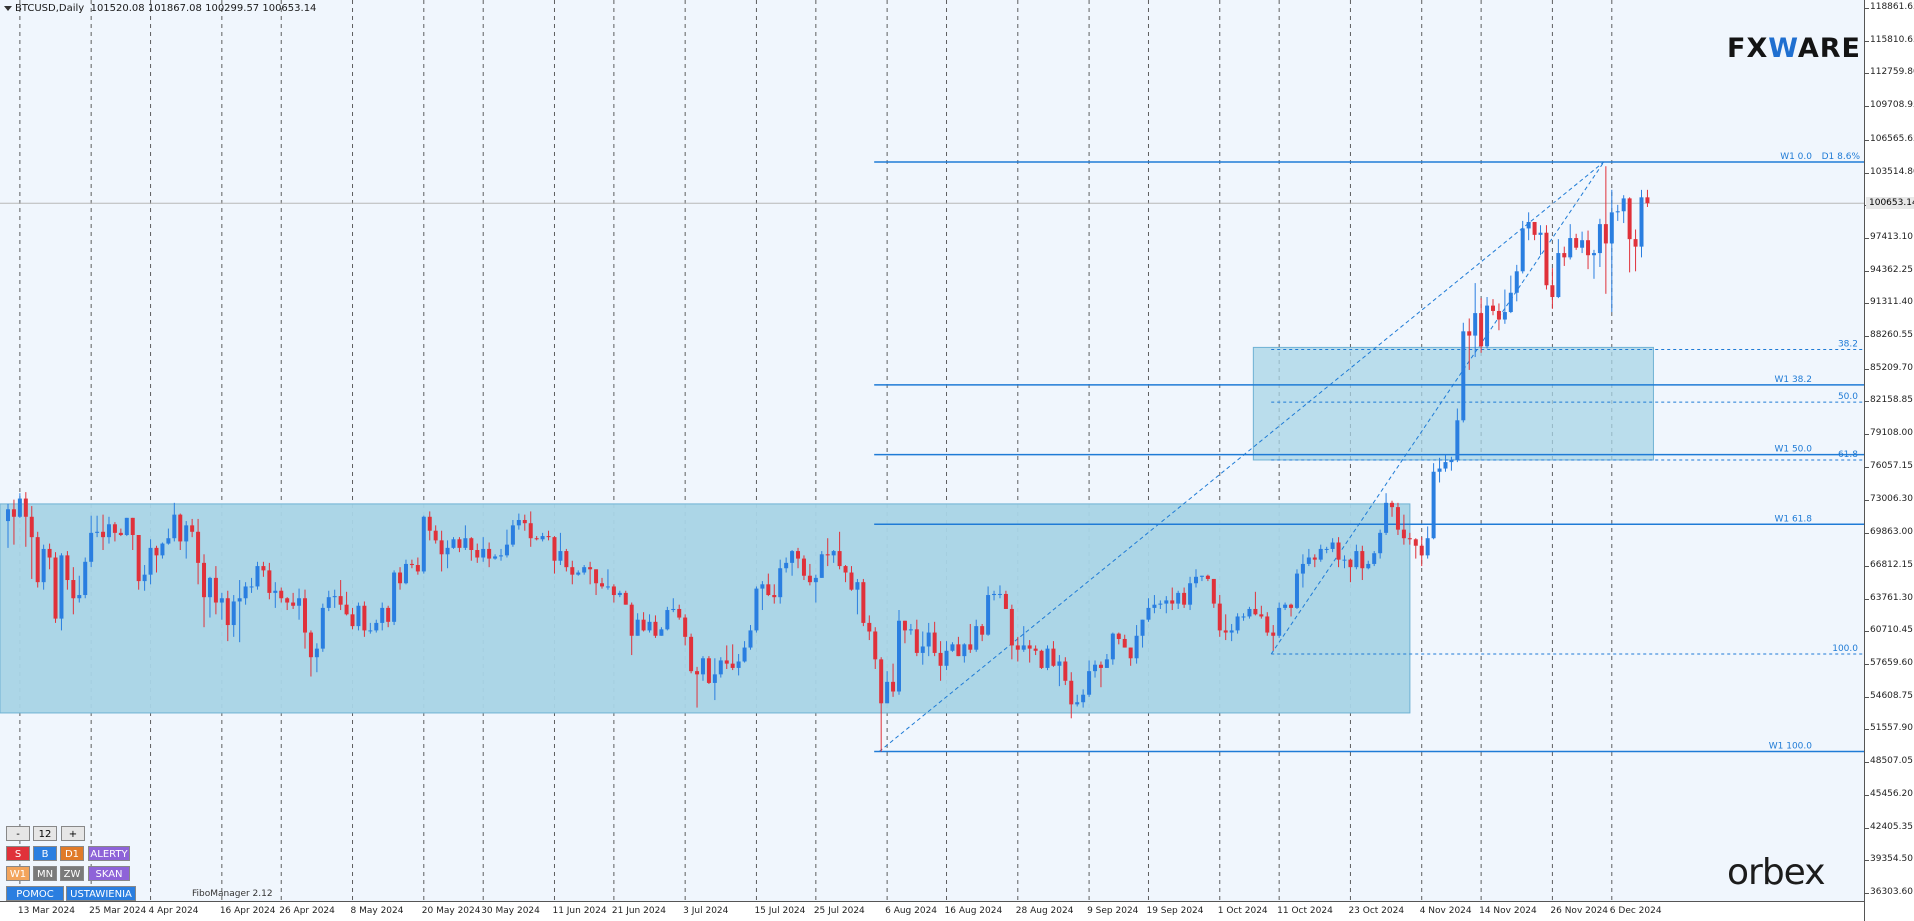 The image size is (1914, 921). Describe the element at coordinates (1437, 408) in the screenshot. I see `fib-trend-line-daily` at that location.